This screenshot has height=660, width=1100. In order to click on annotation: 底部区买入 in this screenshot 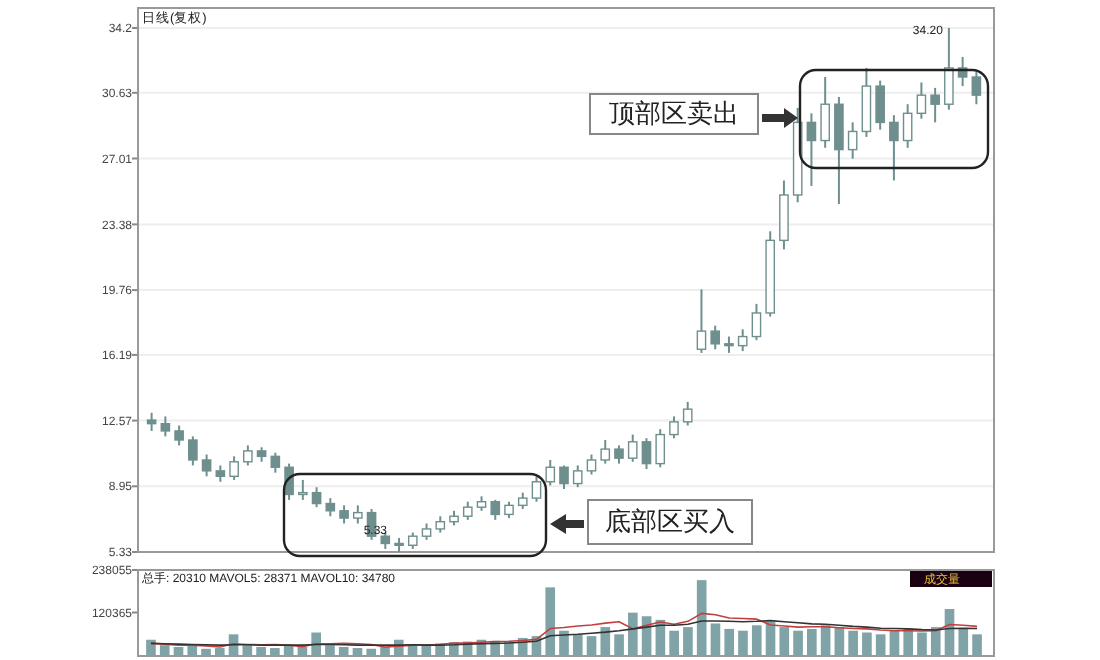, I will do `click(670, 523)`.